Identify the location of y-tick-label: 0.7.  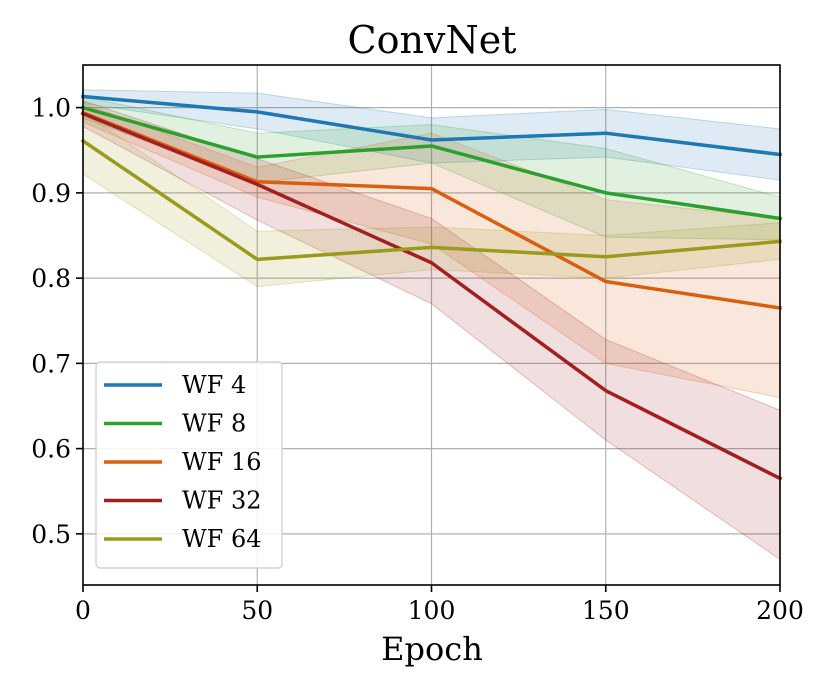
(51, 363).